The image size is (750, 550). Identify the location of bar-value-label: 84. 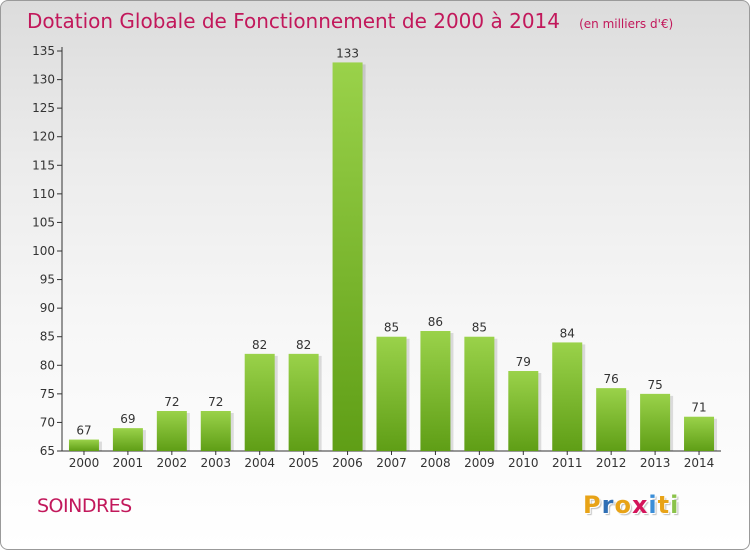
(567, 333).